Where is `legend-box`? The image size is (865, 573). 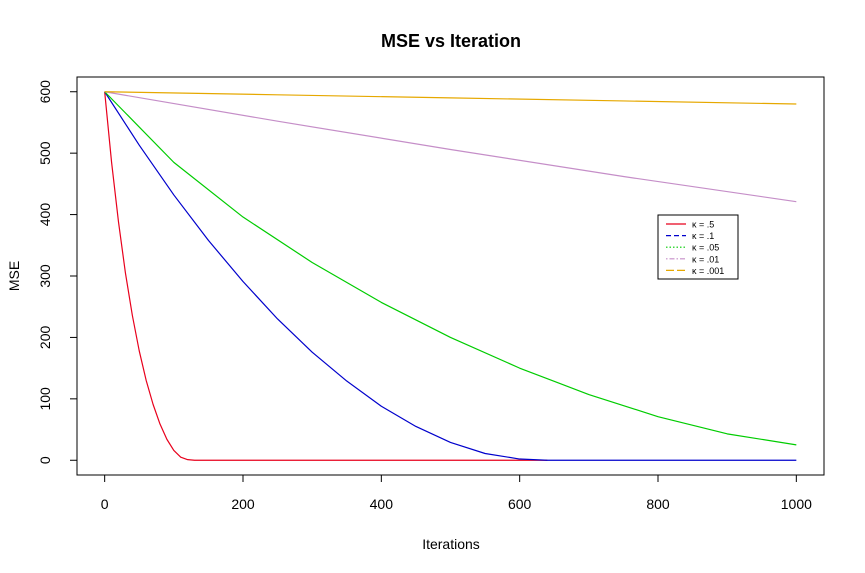
legend-box is located at coordinates (698, 247).